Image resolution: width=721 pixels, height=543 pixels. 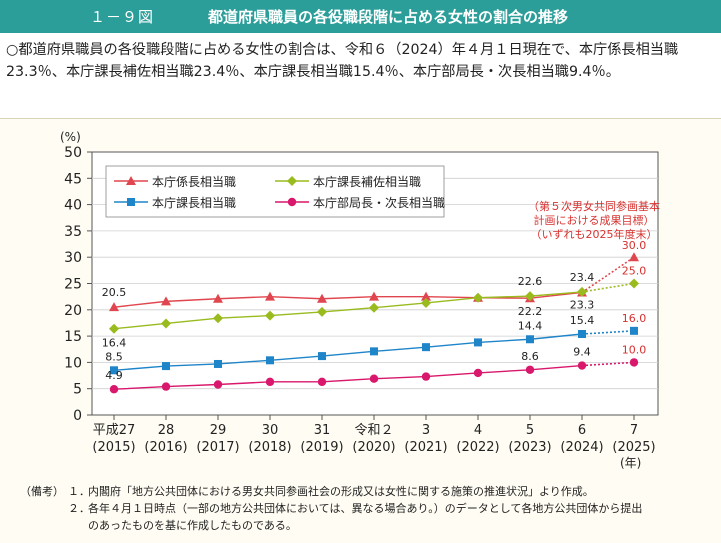 What do you see at coordinates (114, 343) in the screenshot?
I see `data-label: 16.4` at bounding box center [114, 343].